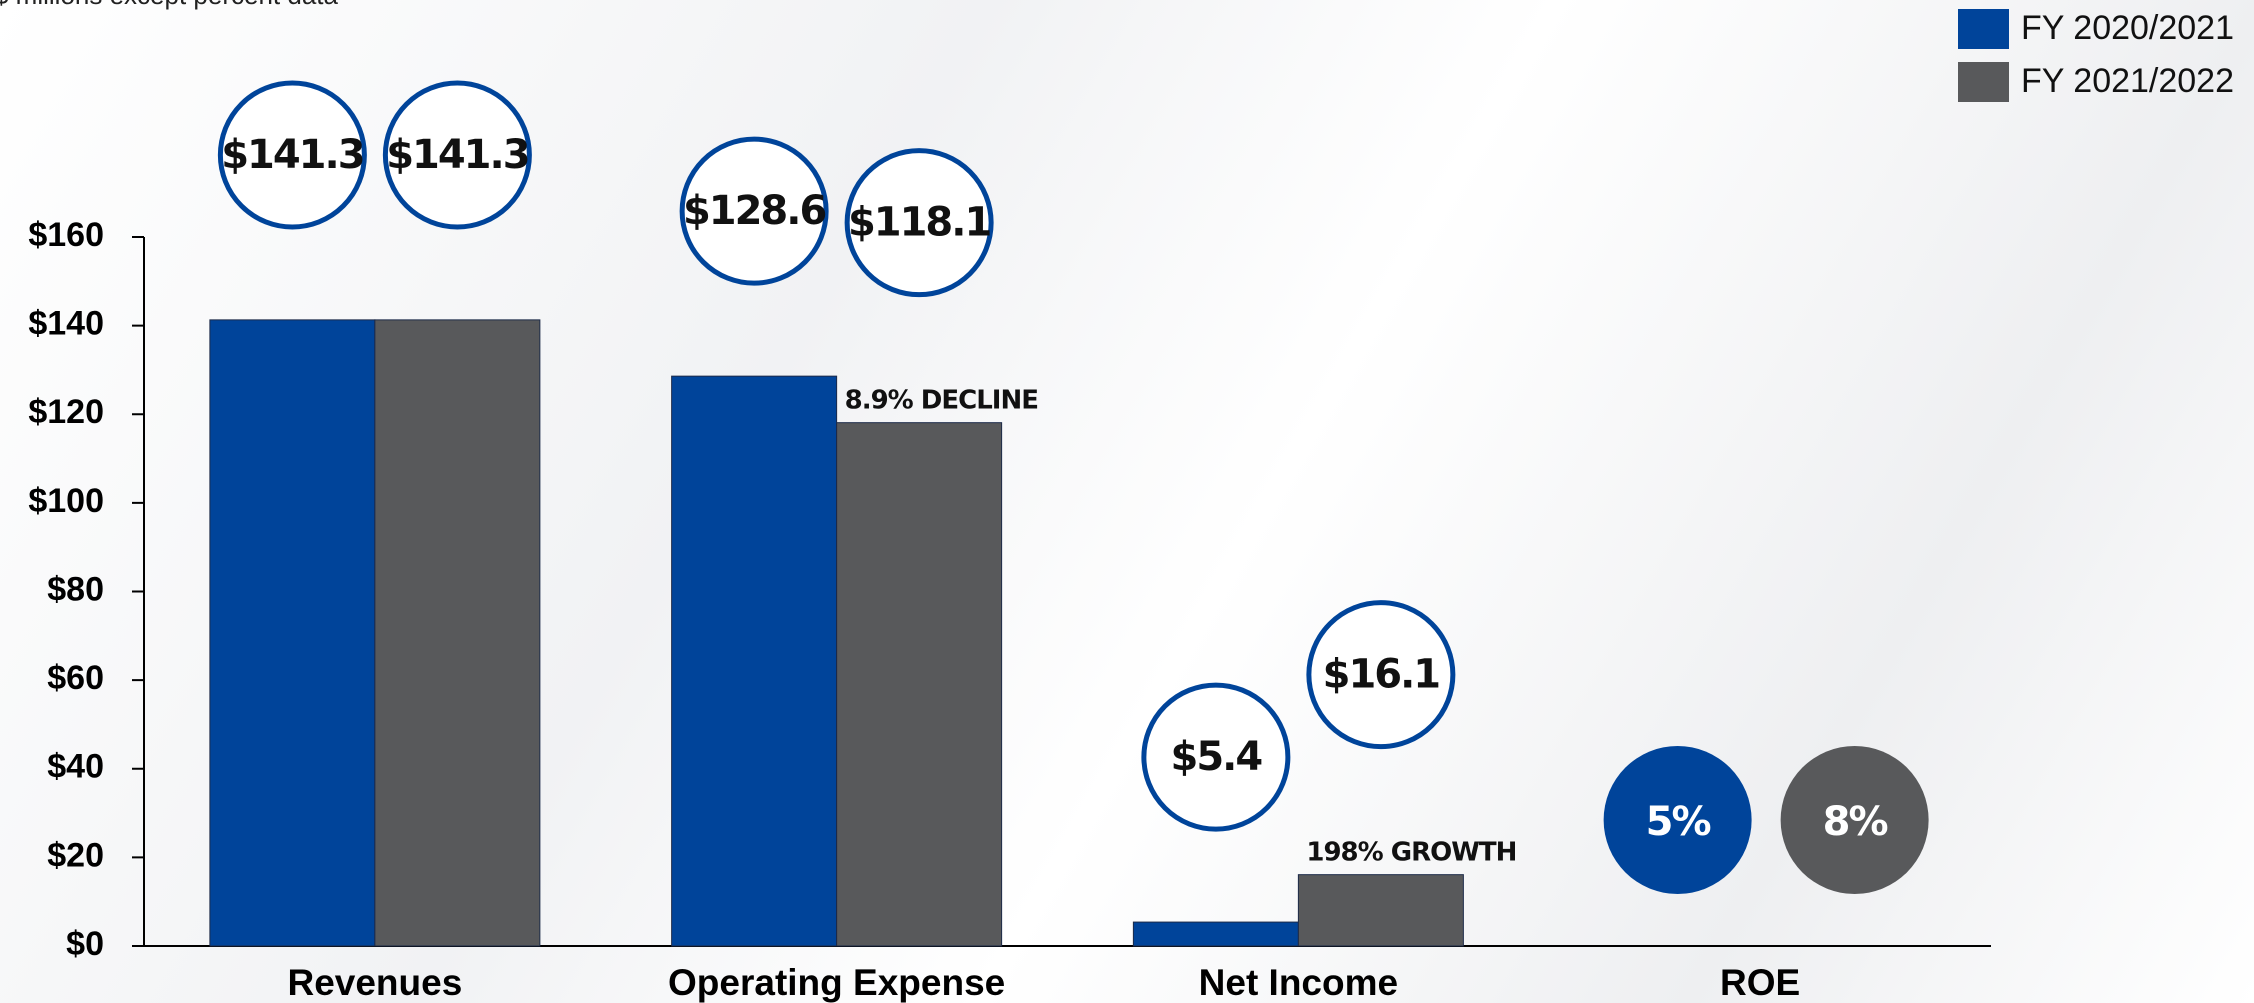 This screenshot has width=2254, height=1003. I want to click on x-tick-label: Operating Expense, so click(836, 982).